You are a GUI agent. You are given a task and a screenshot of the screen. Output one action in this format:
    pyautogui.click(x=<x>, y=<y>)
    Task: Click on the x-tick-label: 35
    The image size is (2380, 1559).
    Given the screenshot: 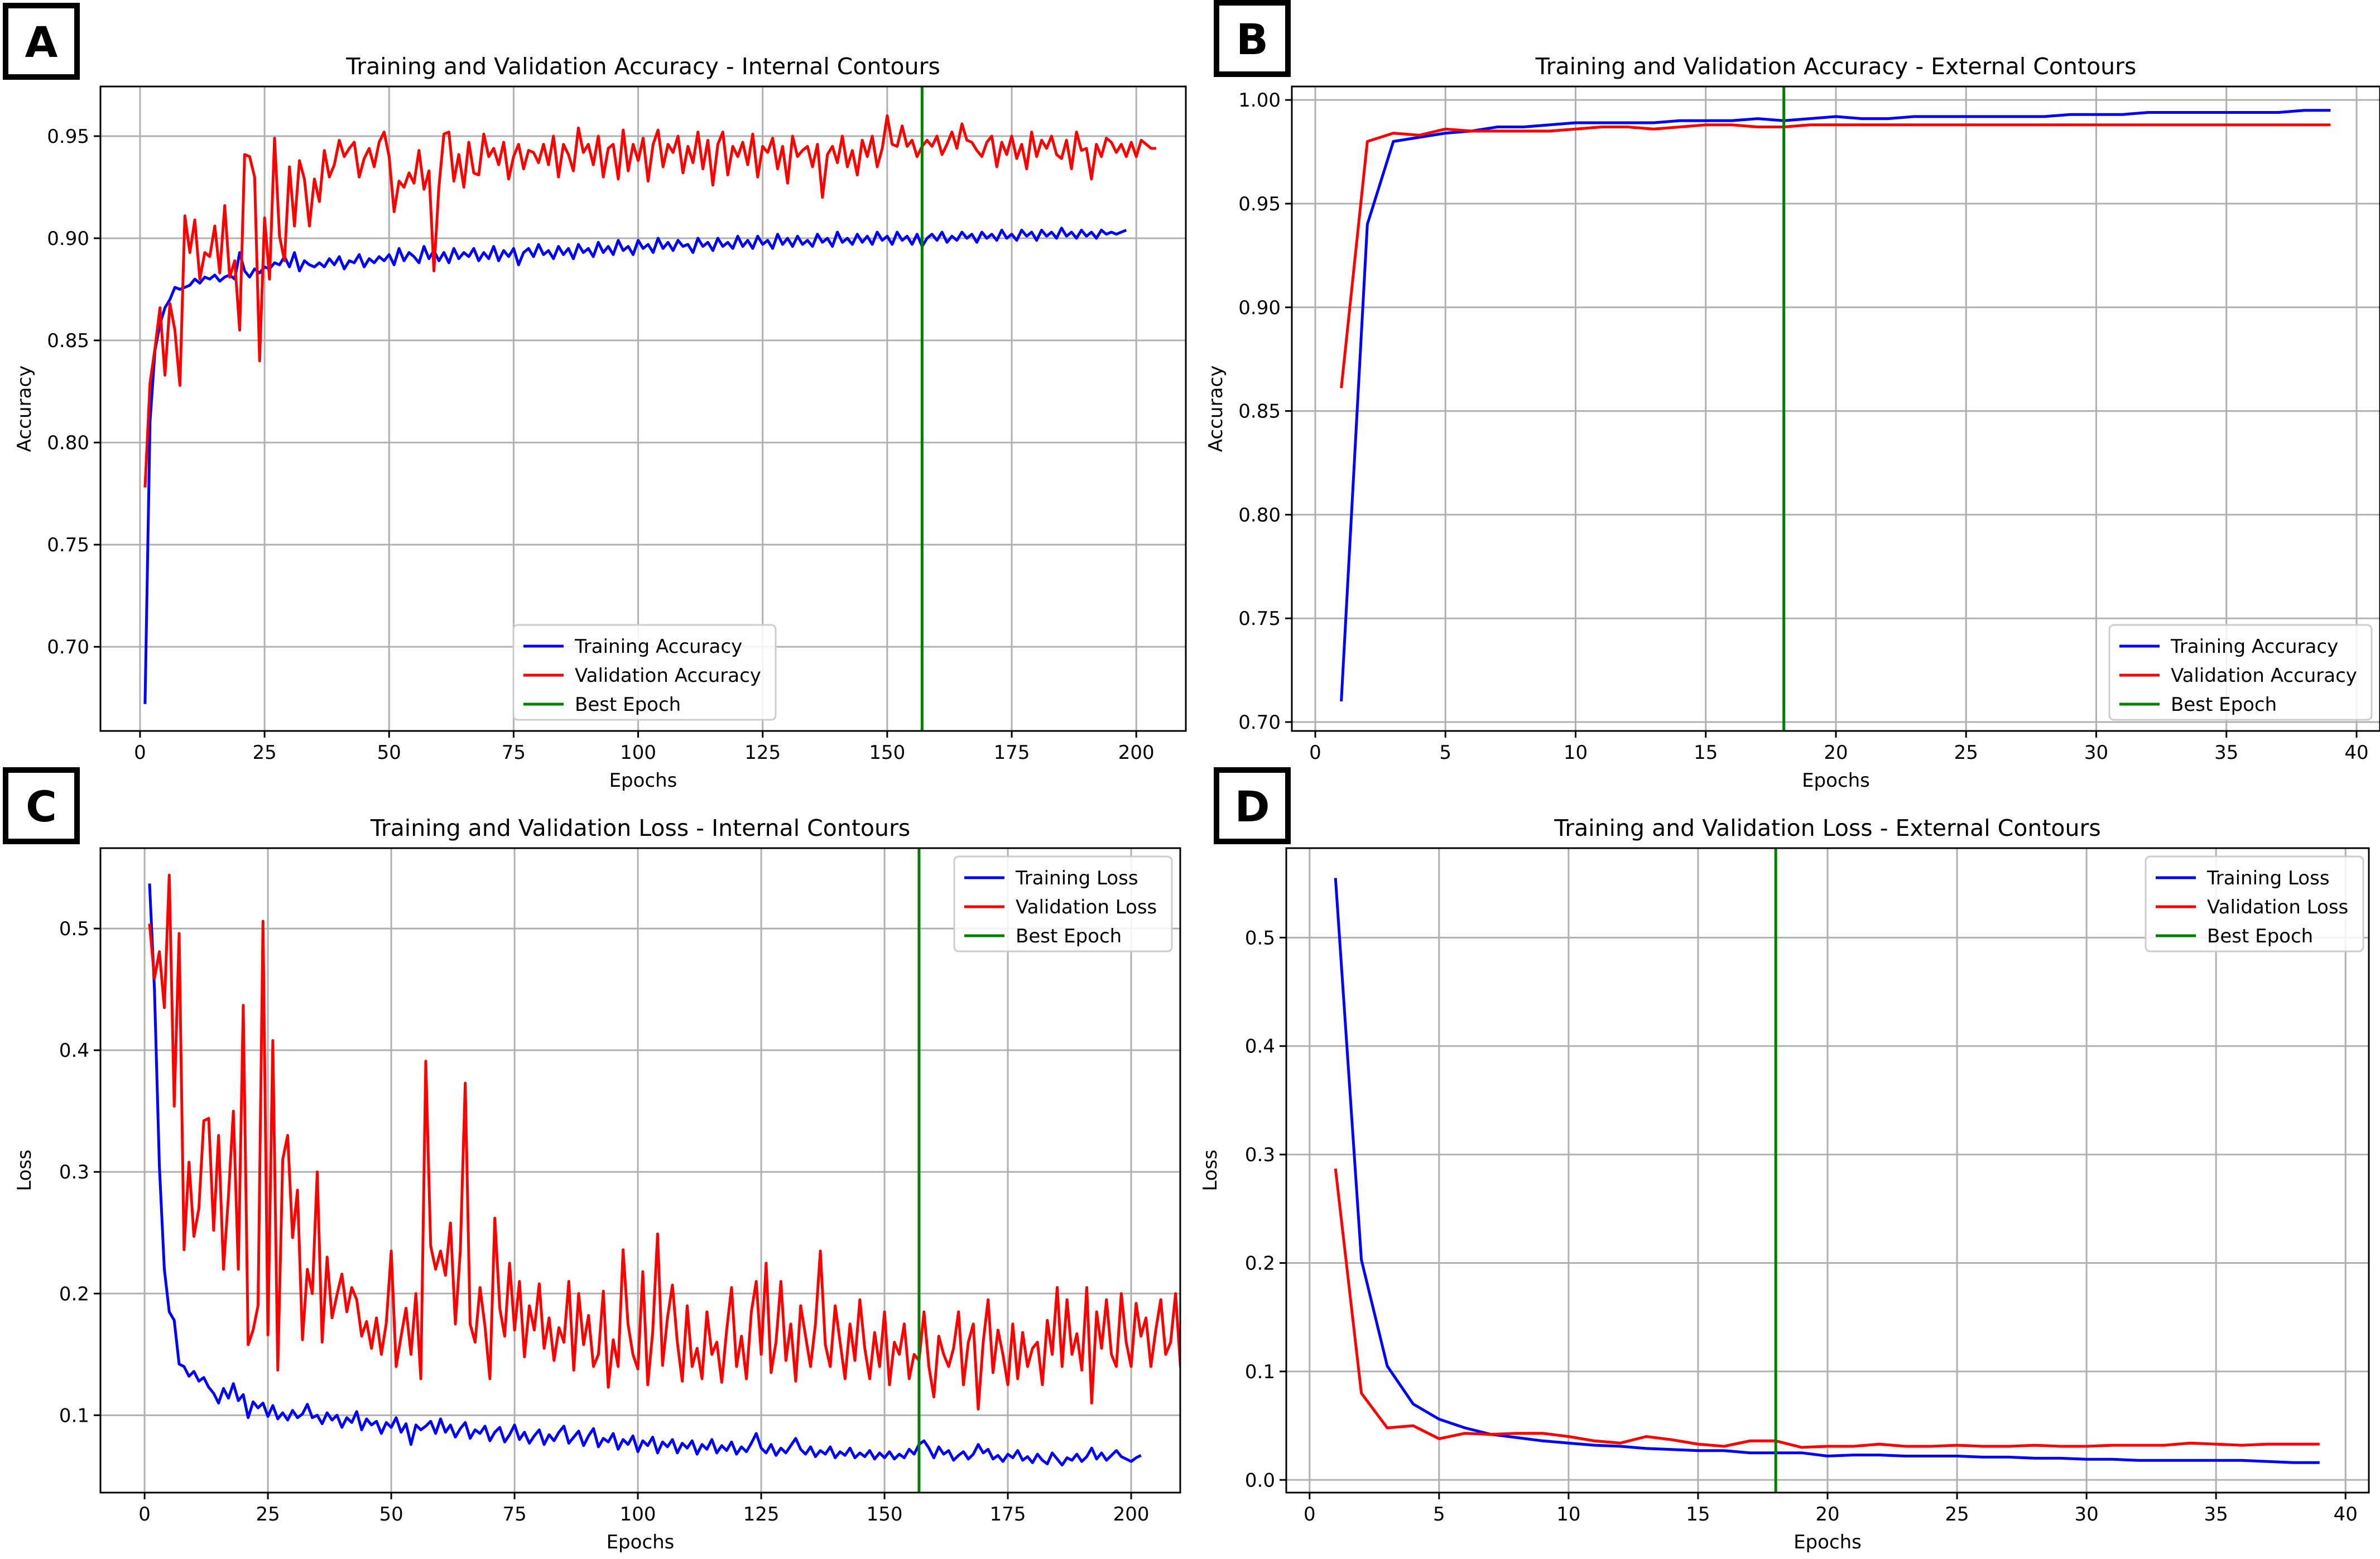 What is the action you would take?
    pyautogui.click(x=2216, y=1514)
    